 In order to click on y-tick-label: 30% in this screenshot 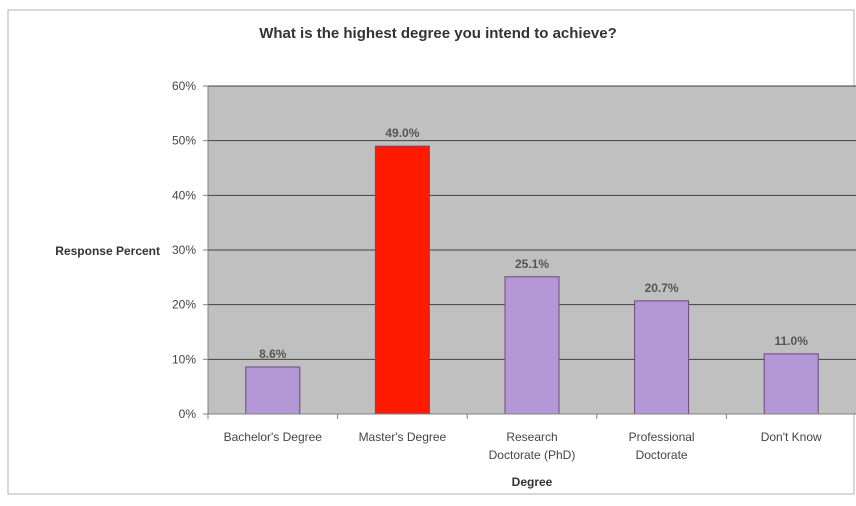, I will do `click(184, 250)`.